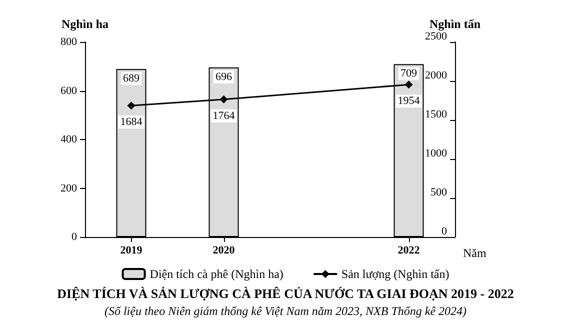 The image size is (571, 323). Describe the element at coordinates (131, 250) in the screenshot. I see `x-tick-label: 2019` at that location.